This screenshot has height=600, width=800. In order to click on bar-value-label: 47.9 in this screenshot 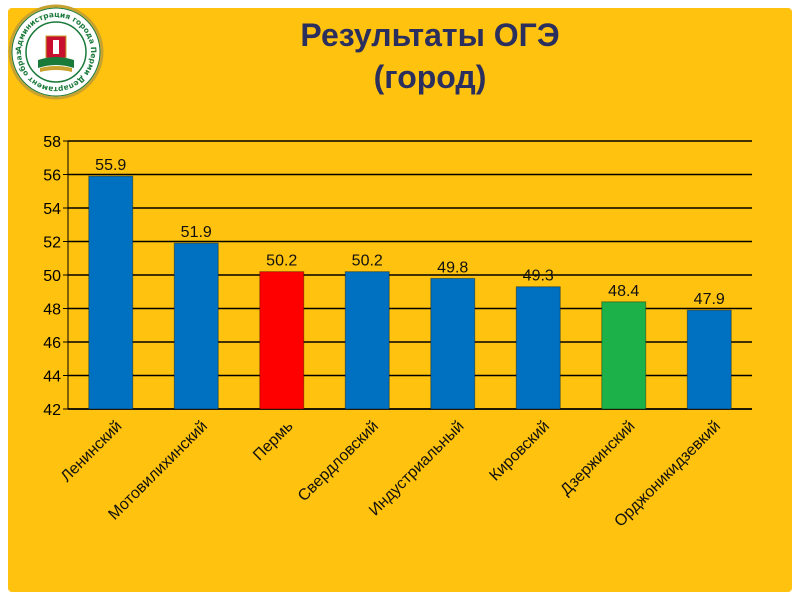, I will do `click(709, 299)`.